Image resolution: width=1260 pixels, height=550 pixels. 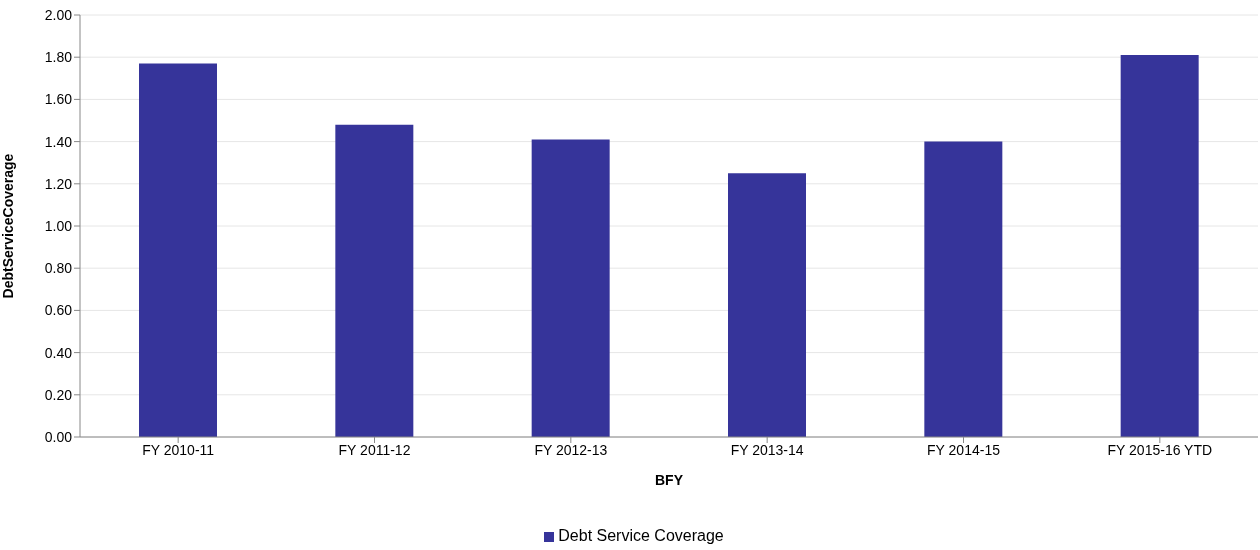 What do you see at coordinates (374, 449) in the screenshot?
I see `x-tick-label: FY 2011-12` at bounding box center [374, 449].